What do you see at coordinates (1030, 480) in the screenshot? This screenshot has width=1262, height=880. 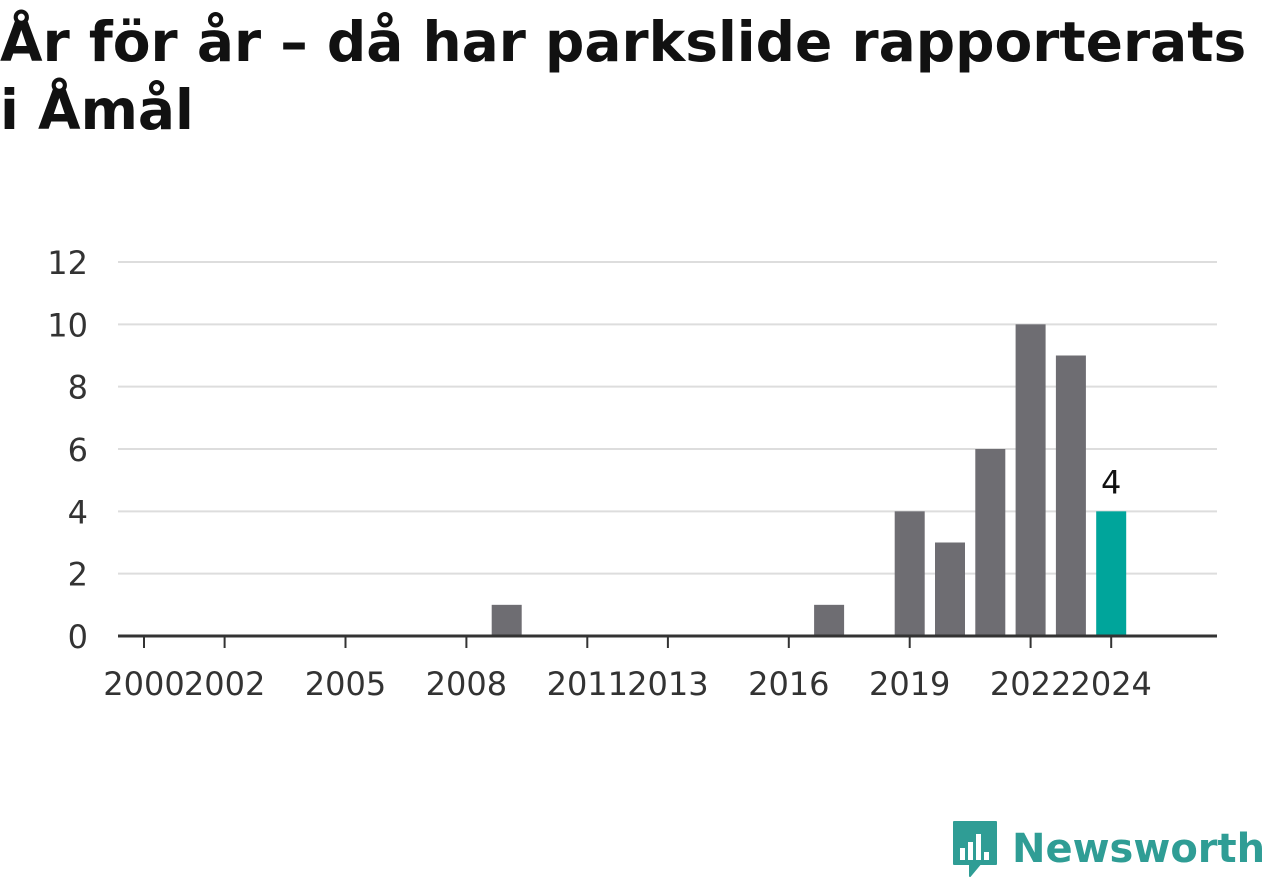 I see `bar-2022` at bounding box center [1030, 480].